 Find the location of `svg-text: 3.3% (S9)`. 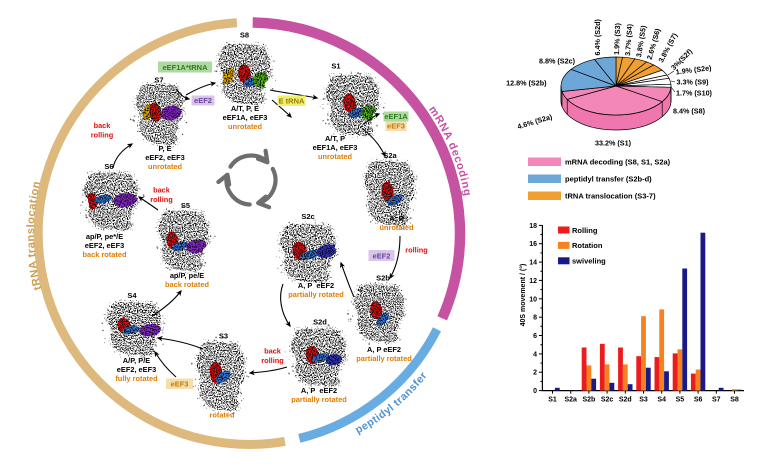

svg-text: 3.3% (S9) is located at coordinates (693, 82).